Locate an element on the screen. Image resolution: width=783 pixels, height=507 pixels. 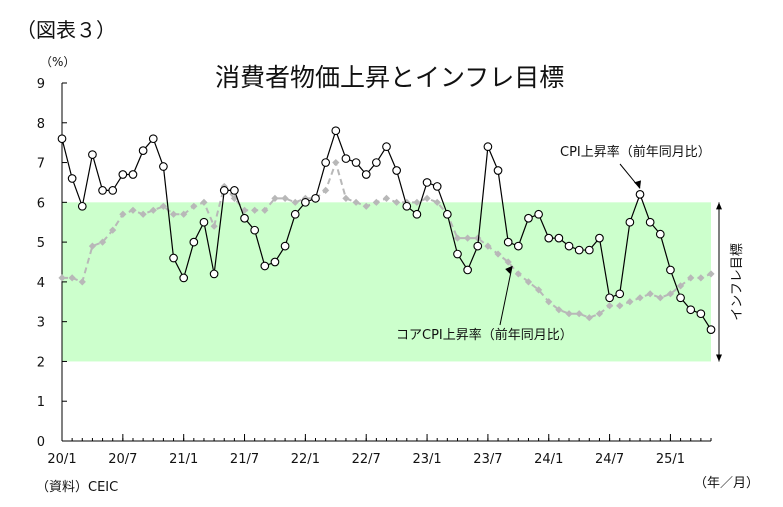
core-series-label: コアCPI上昇率（前年同月比） is located at coordinates (484, 335).